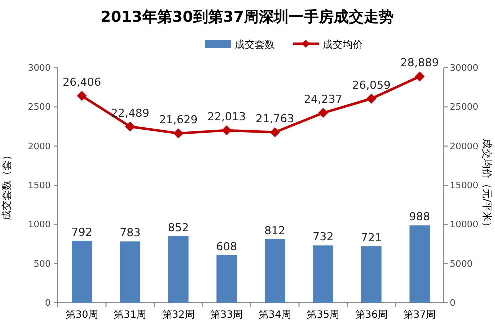  I want to click on legend-label: 成交套数, so click(255, 45).